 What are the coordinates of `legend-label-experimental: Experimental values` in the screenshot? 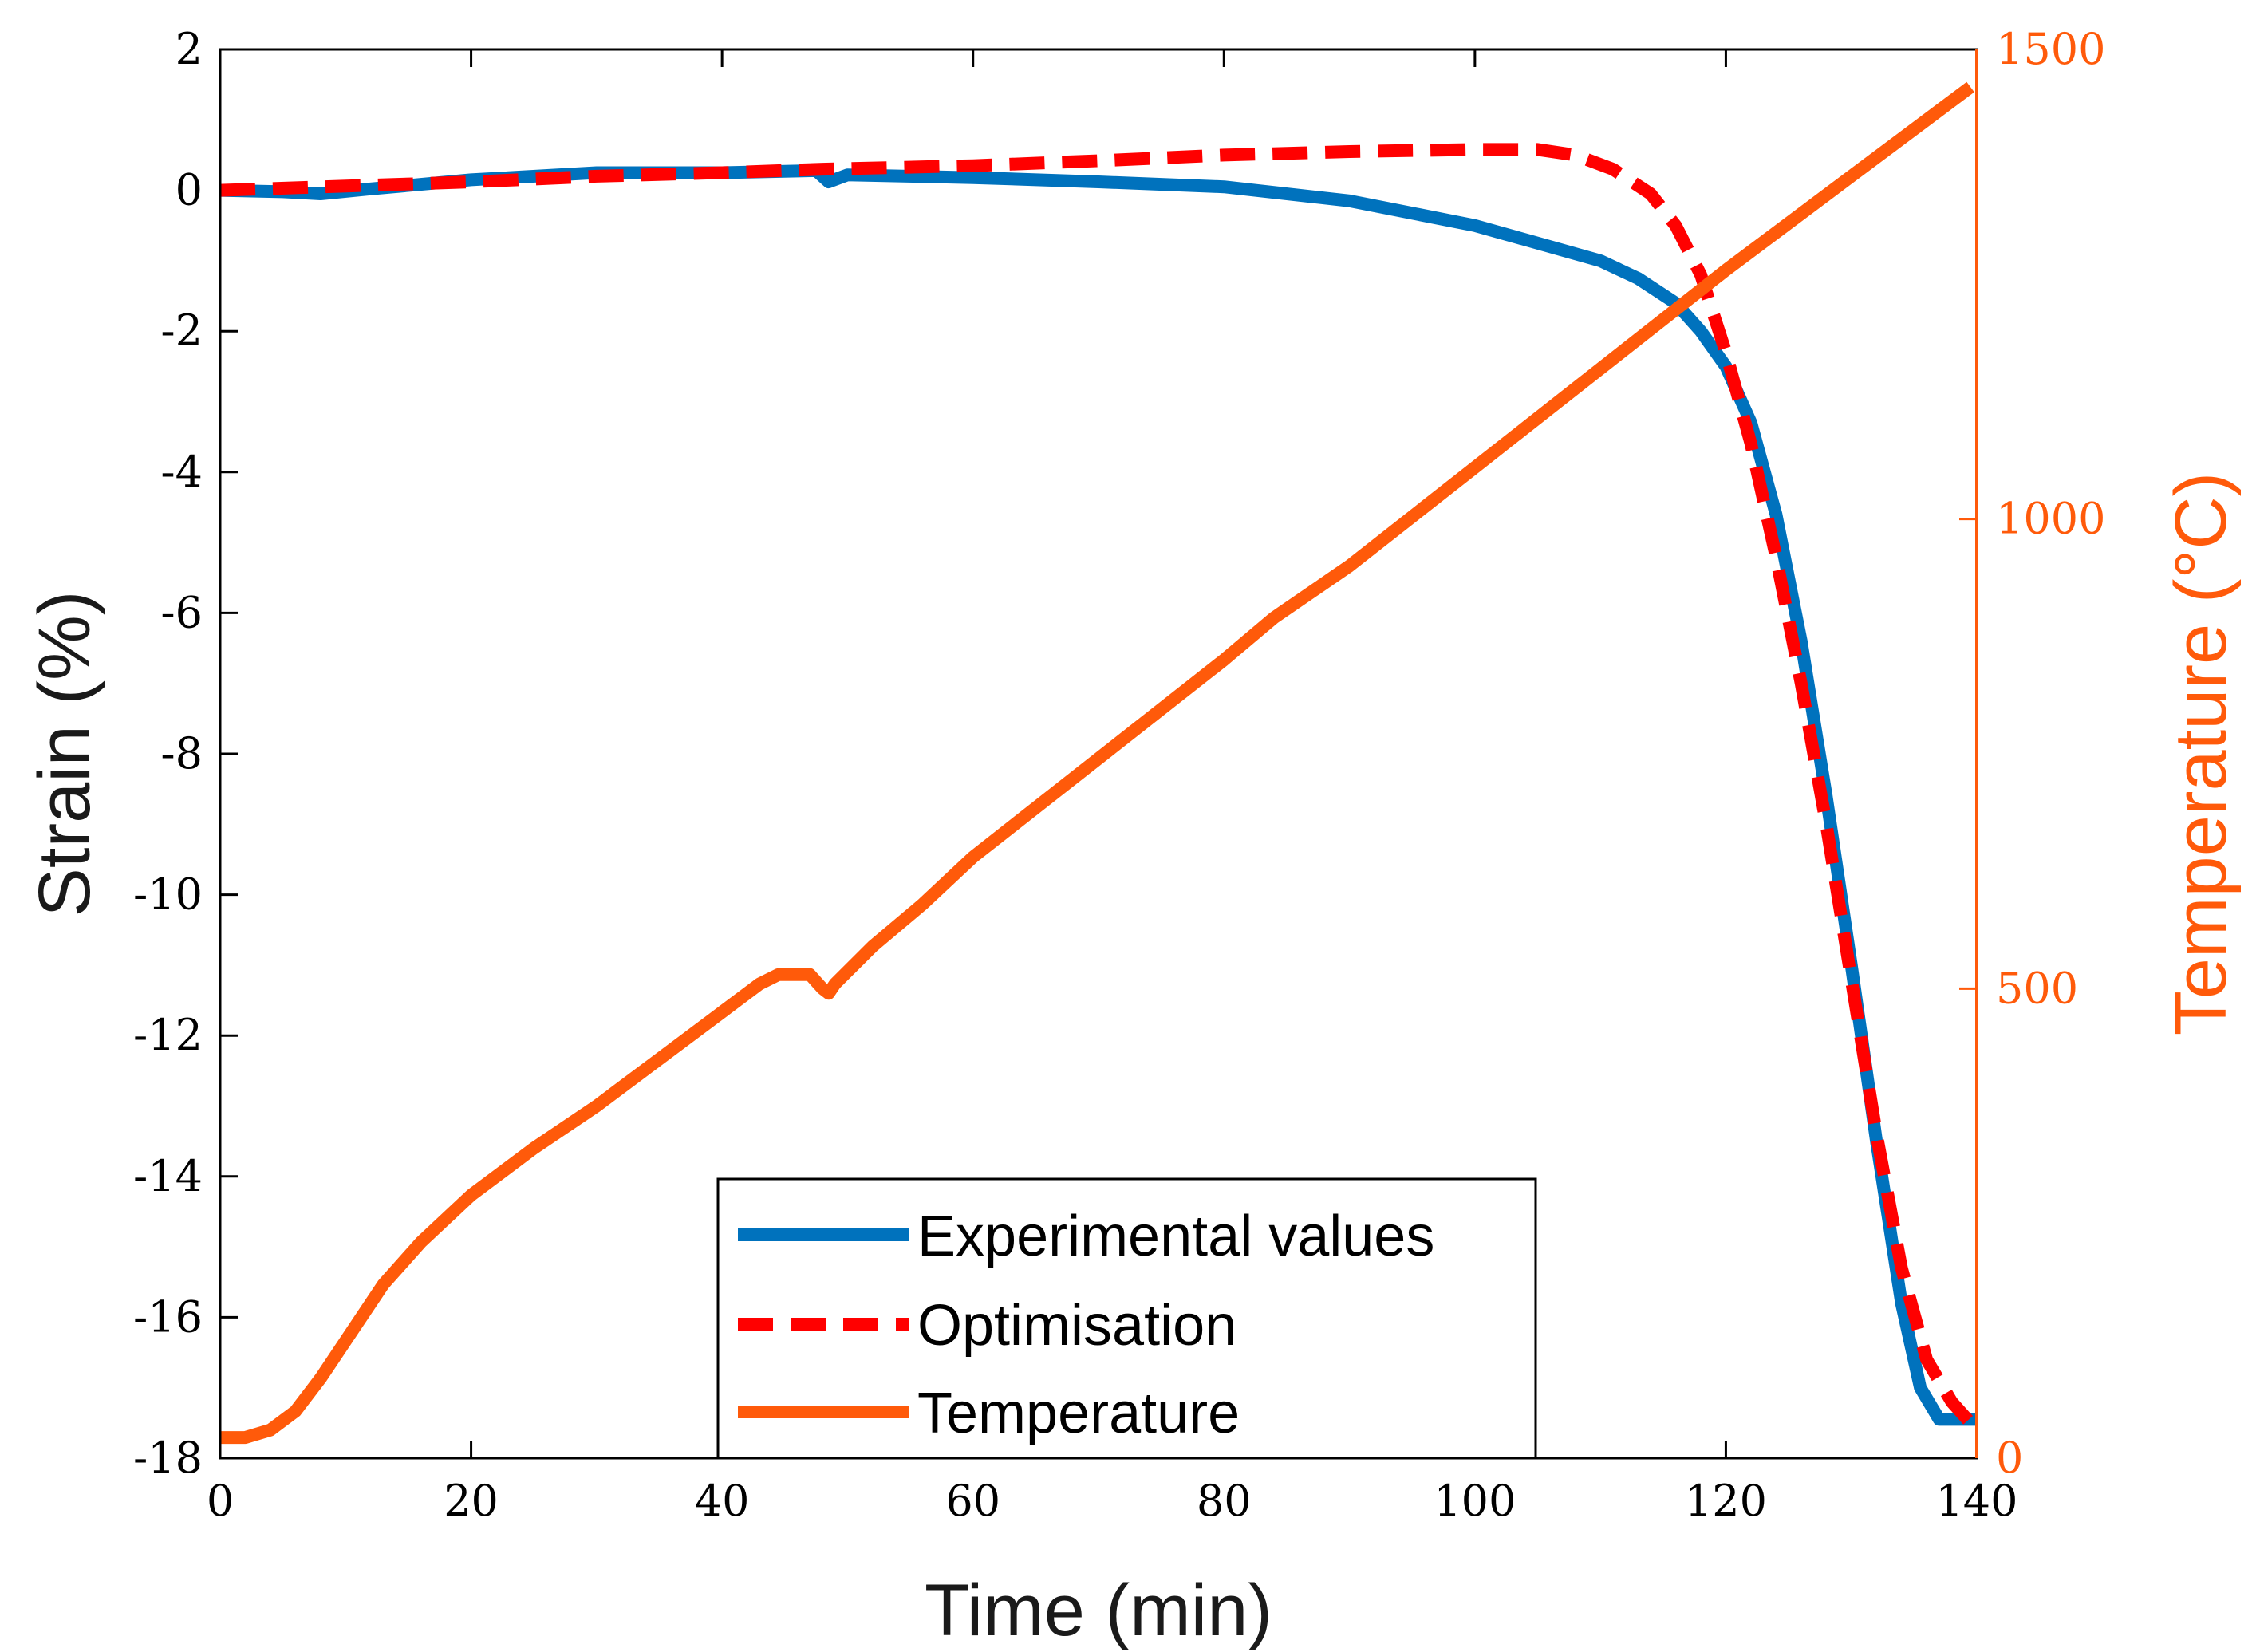 It's located at (1175, 1236).